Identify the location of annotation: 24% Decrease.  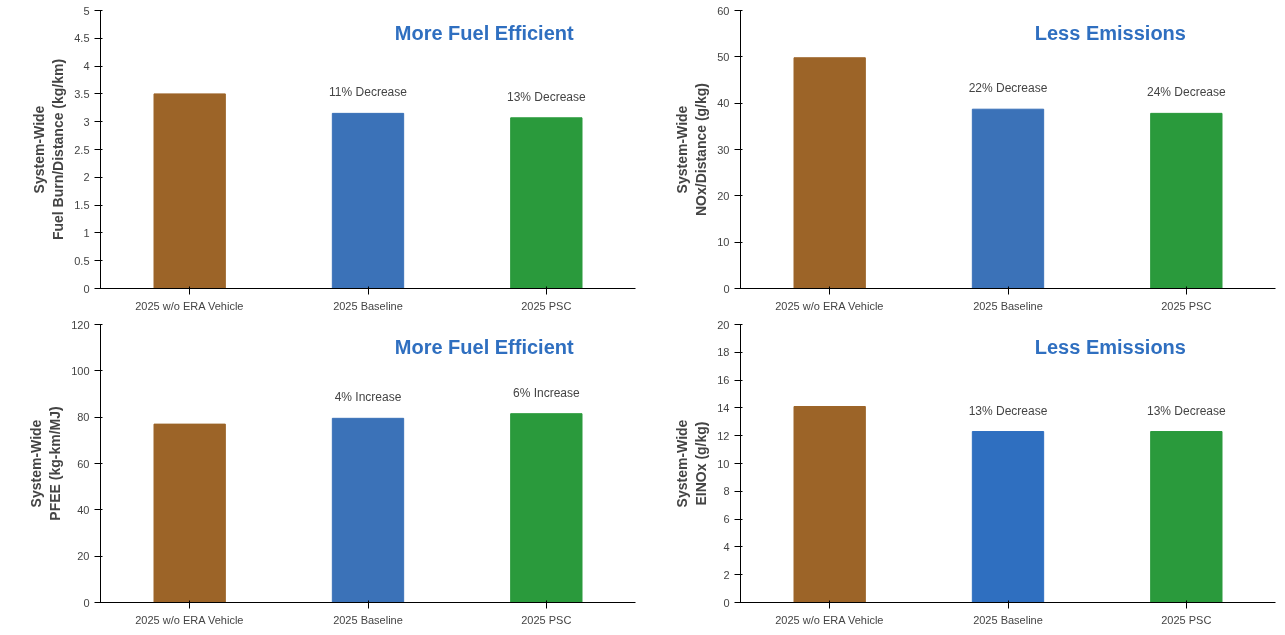
(1186, 92).